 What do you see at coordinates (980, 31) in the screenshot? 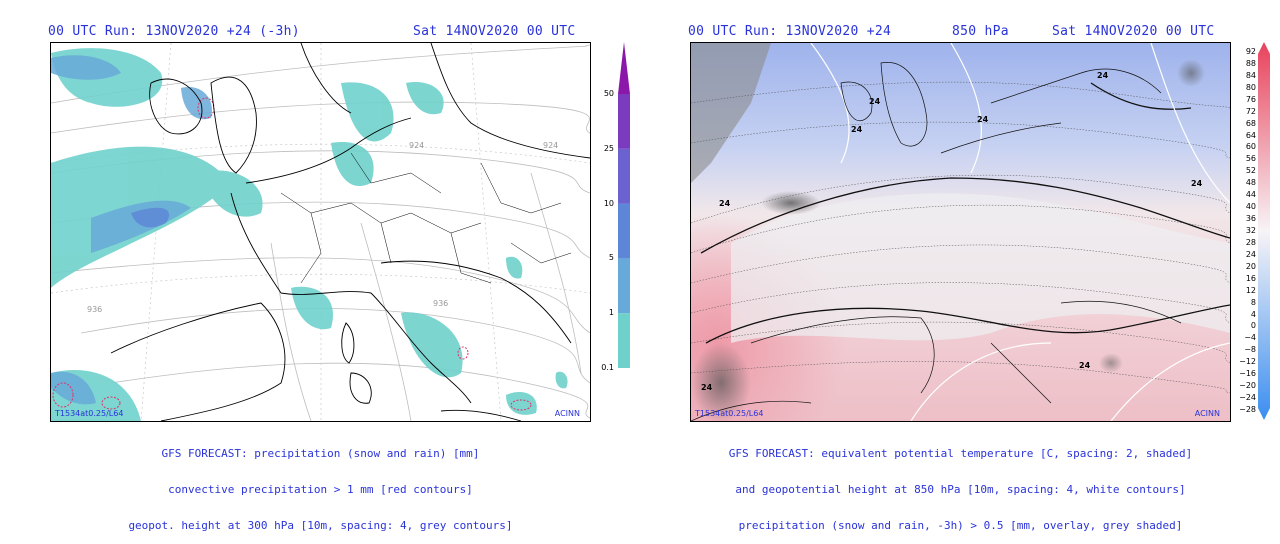
I see `right-header-level: 850 hPa` at bounding box center [980, 31].